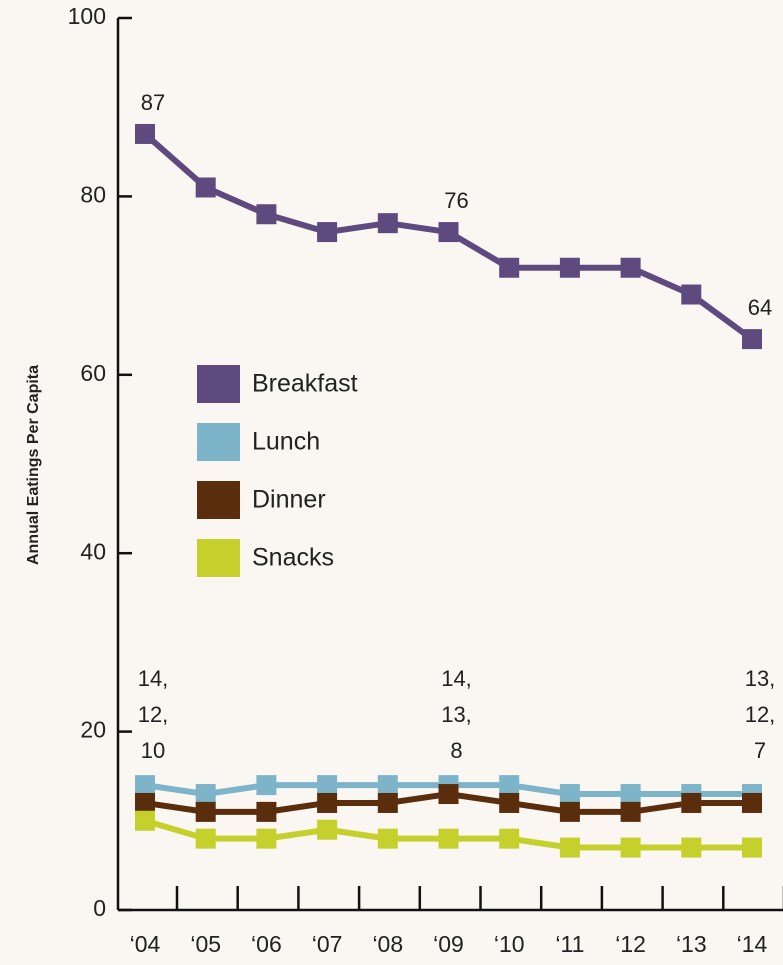 This screenshot has width=783, height=965. Describe the element at coordinates (153, 750) in the screenshot. I see `data-label: 10` at that location.